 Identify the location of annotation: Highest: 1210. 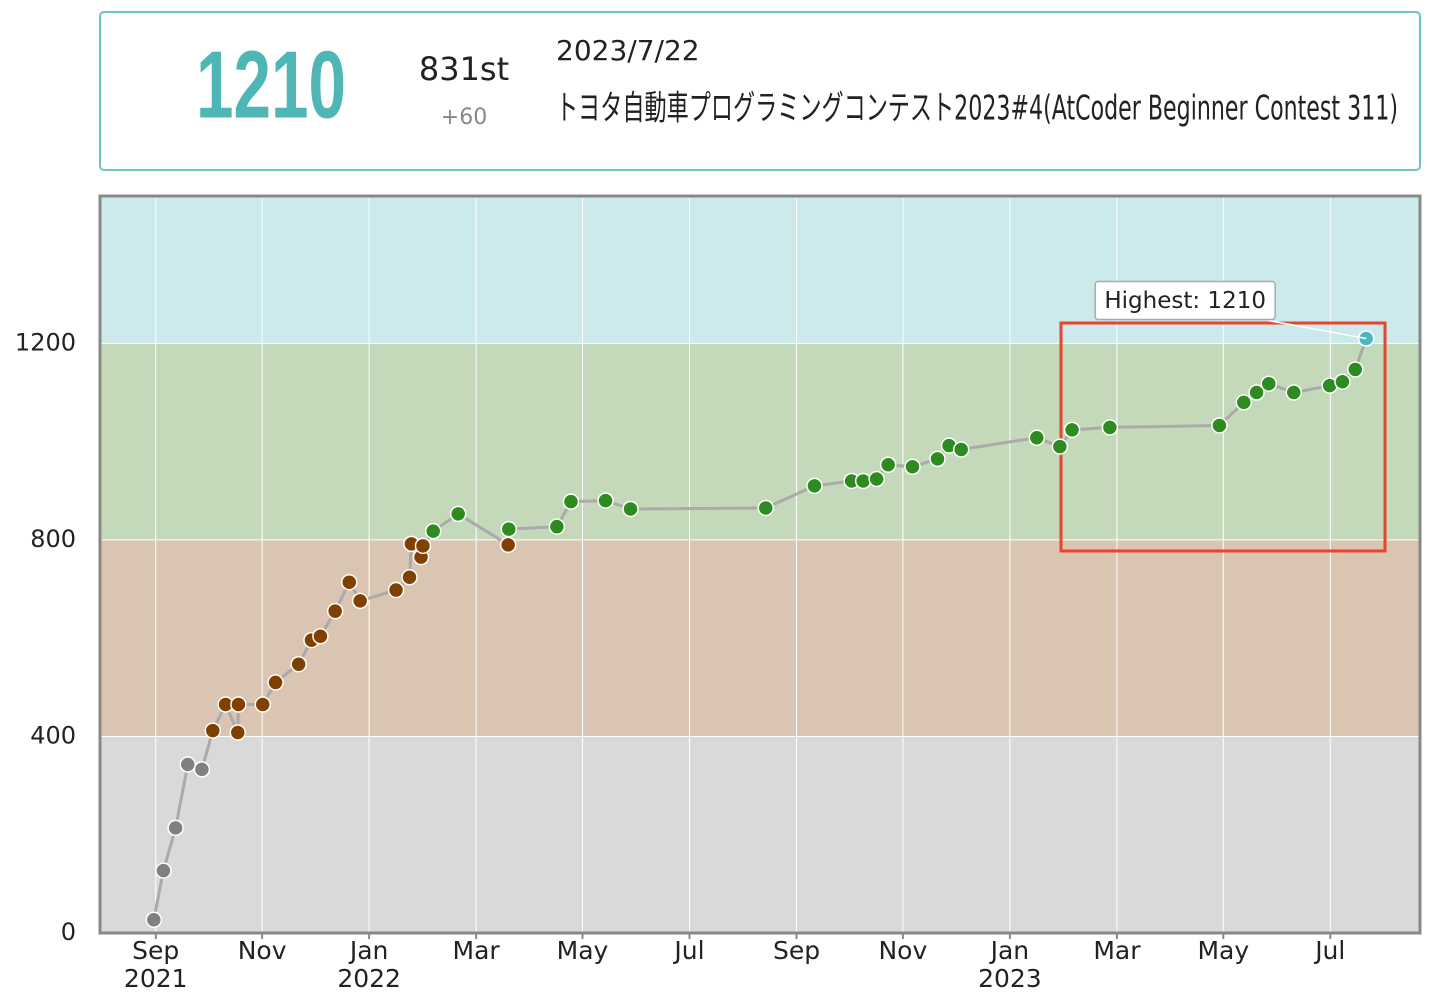
(1185, 301).